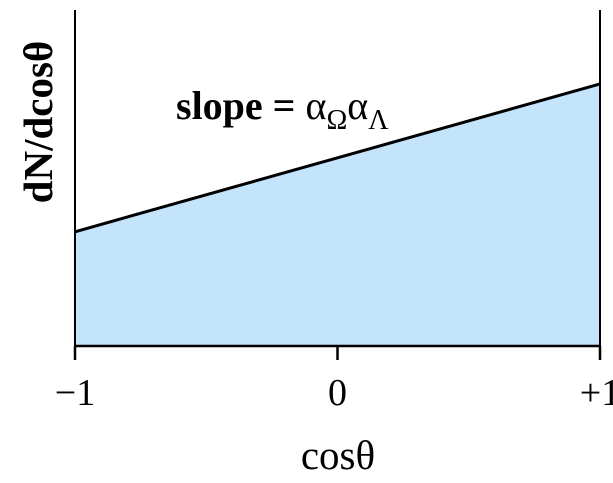  What do you see at coordinates (596, 393) in the screenshot?
I see `x-tick-label: +1` at bounding box center [596, 393].